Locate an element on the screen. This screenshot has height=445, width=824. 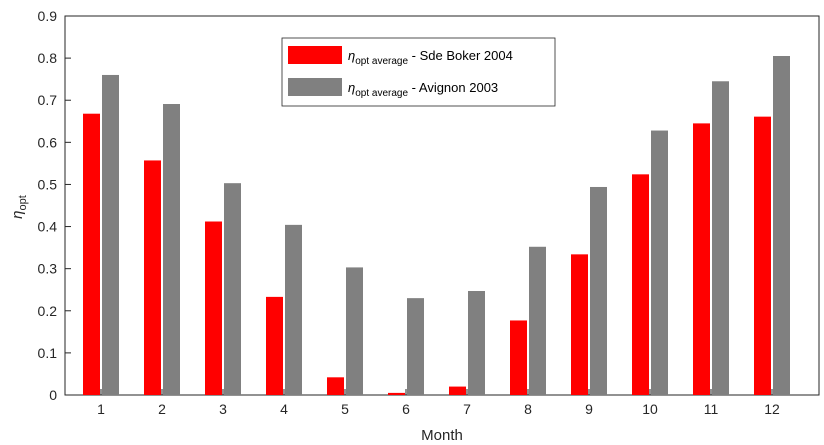
legend-entry-avignon: ηopt average - Avignon 2003 is located at coordinates (423, 89).